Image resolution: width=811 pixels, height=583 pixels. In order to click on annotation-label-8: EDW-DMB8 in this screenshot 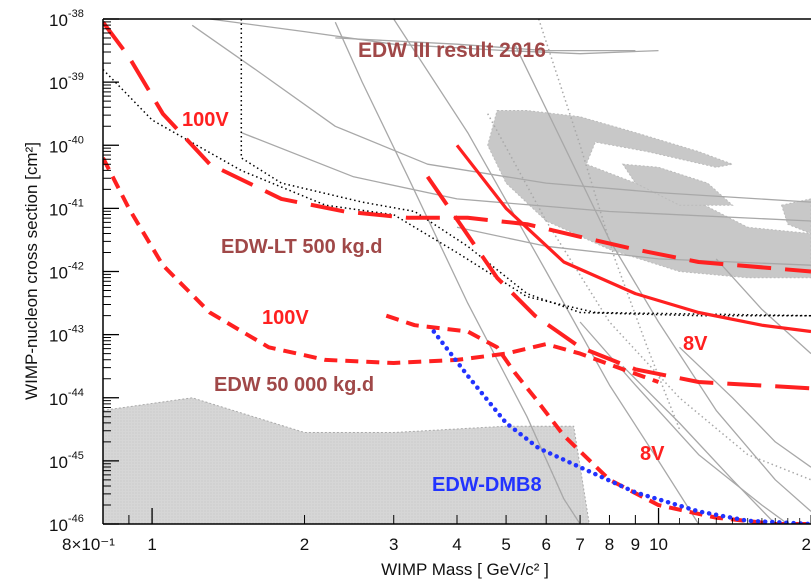, I will do `click(487, 485)`.